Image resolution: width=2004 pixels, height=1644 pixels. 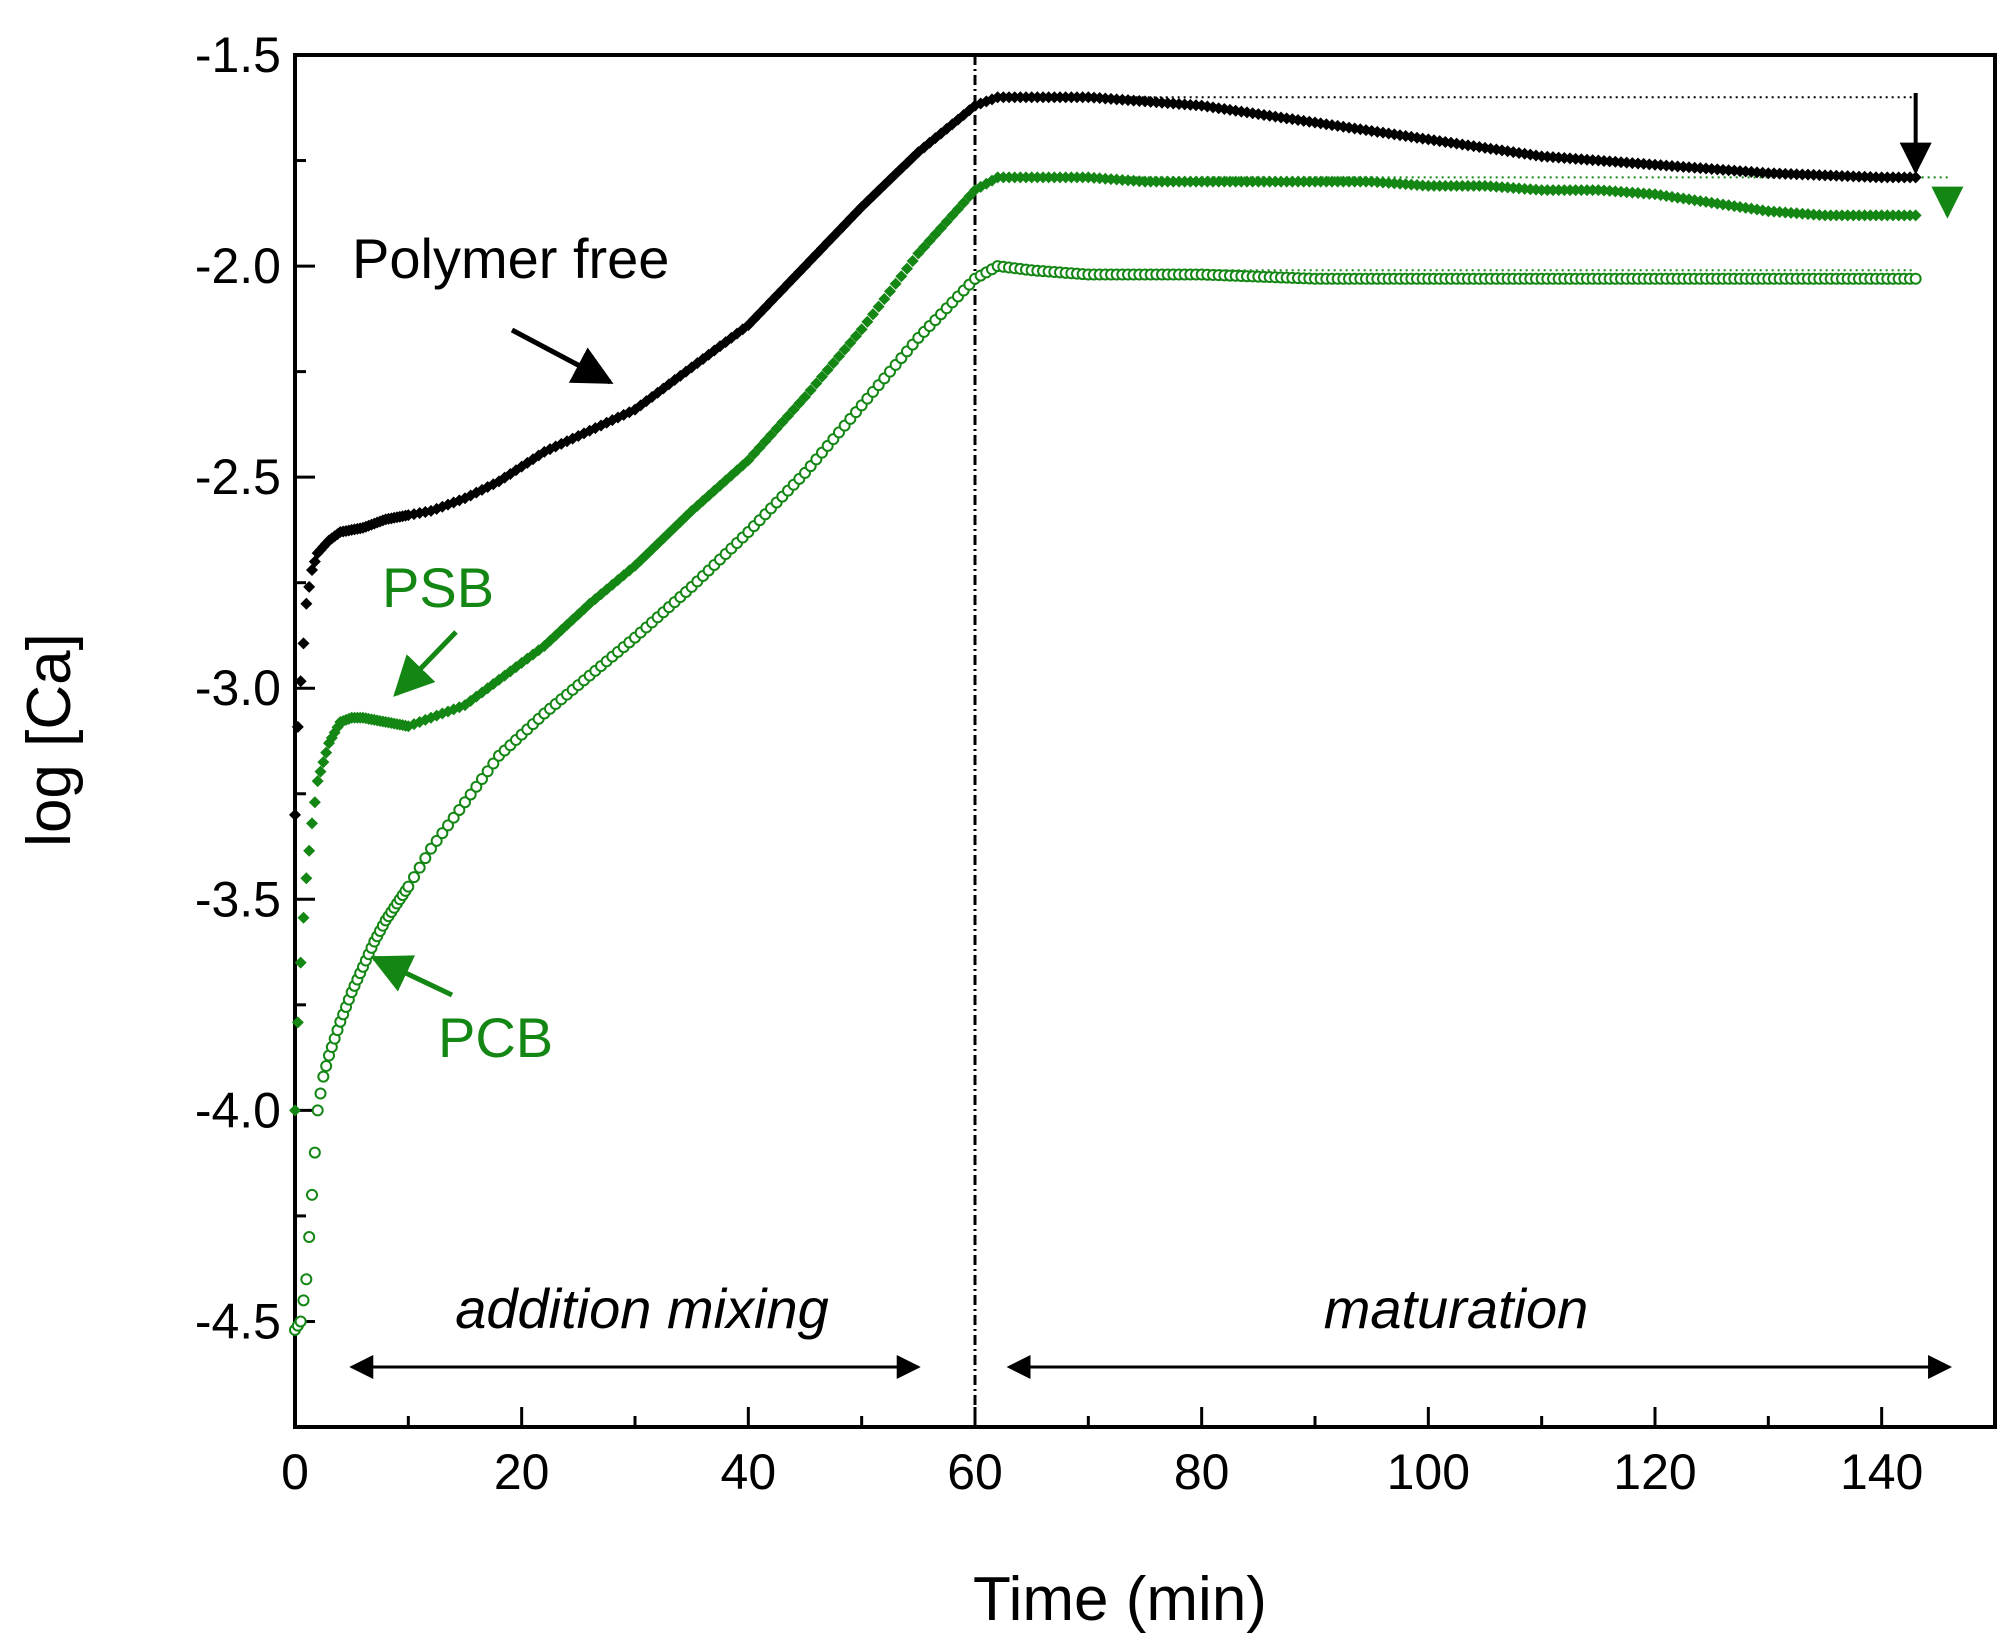 What do you see at coordinates (562, 356) in the screenshot?
I see `polymer-free-pointer-arrow` at bounding box center [562, 356].